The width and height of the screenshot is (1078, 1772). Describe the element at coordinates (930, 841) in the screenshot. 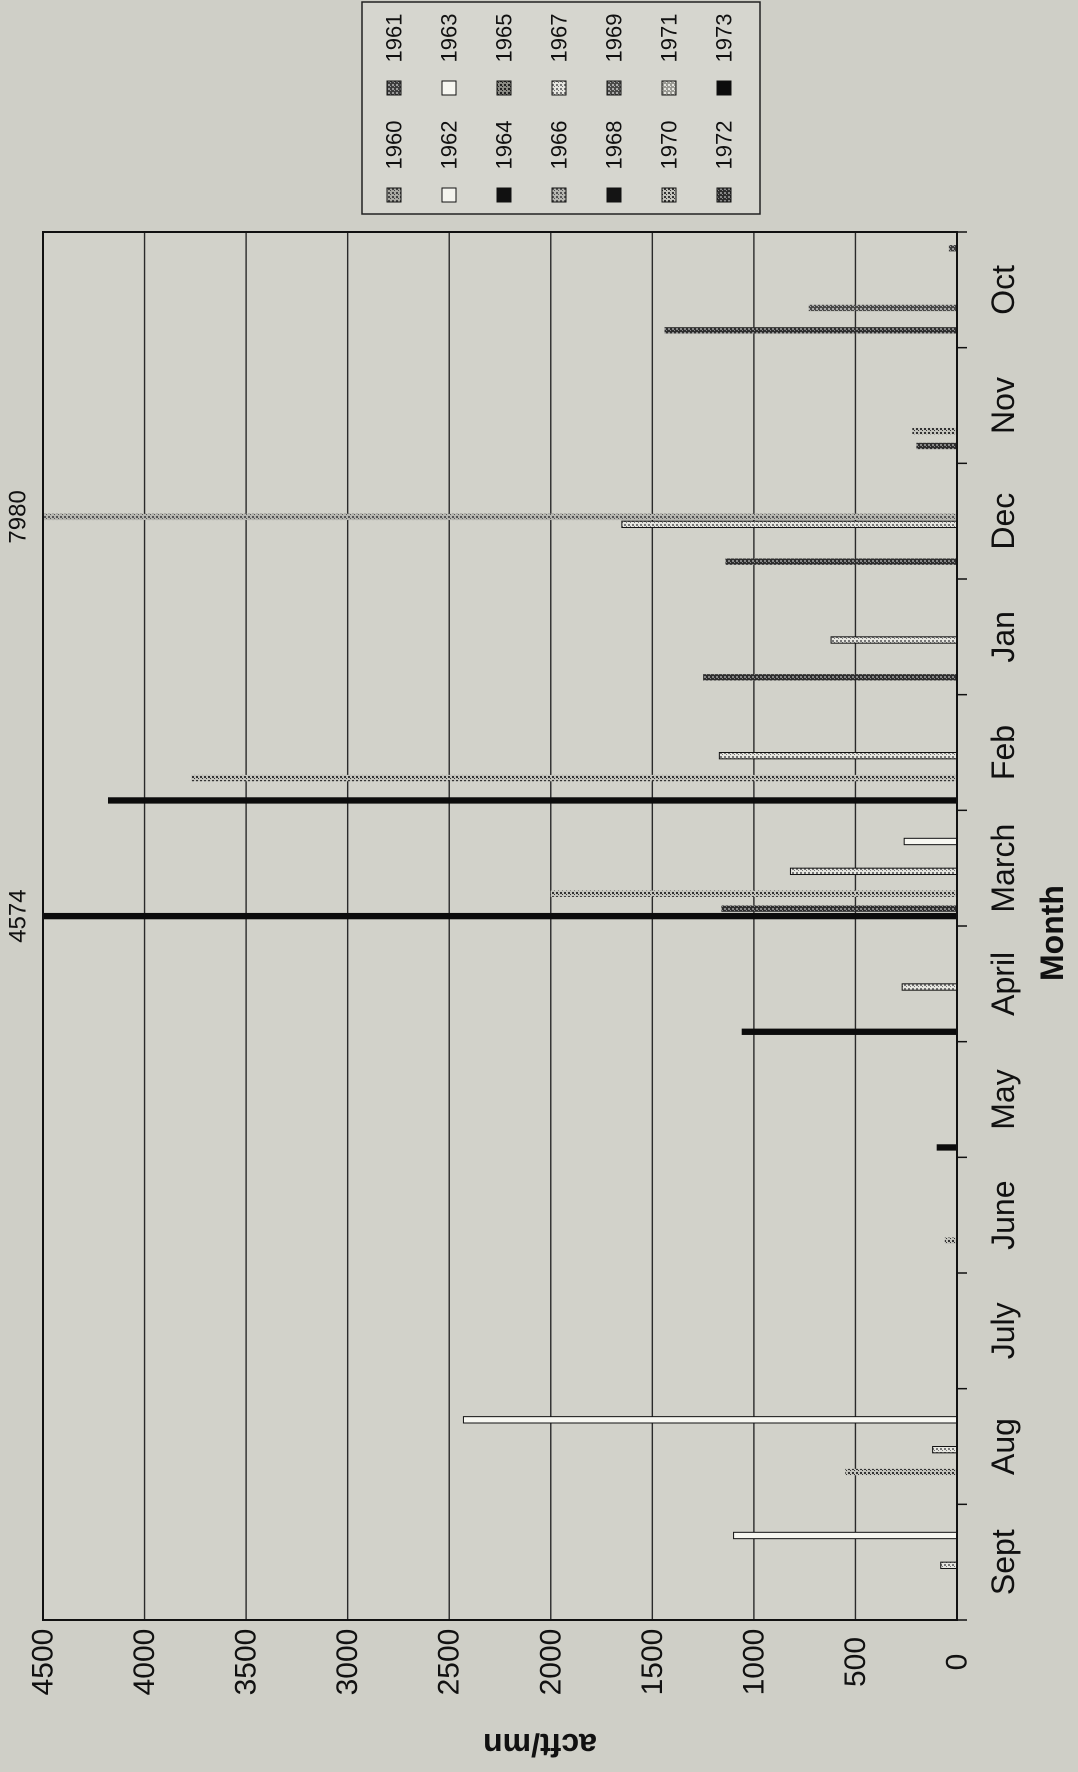

I see `bar-march-1963` at that location.